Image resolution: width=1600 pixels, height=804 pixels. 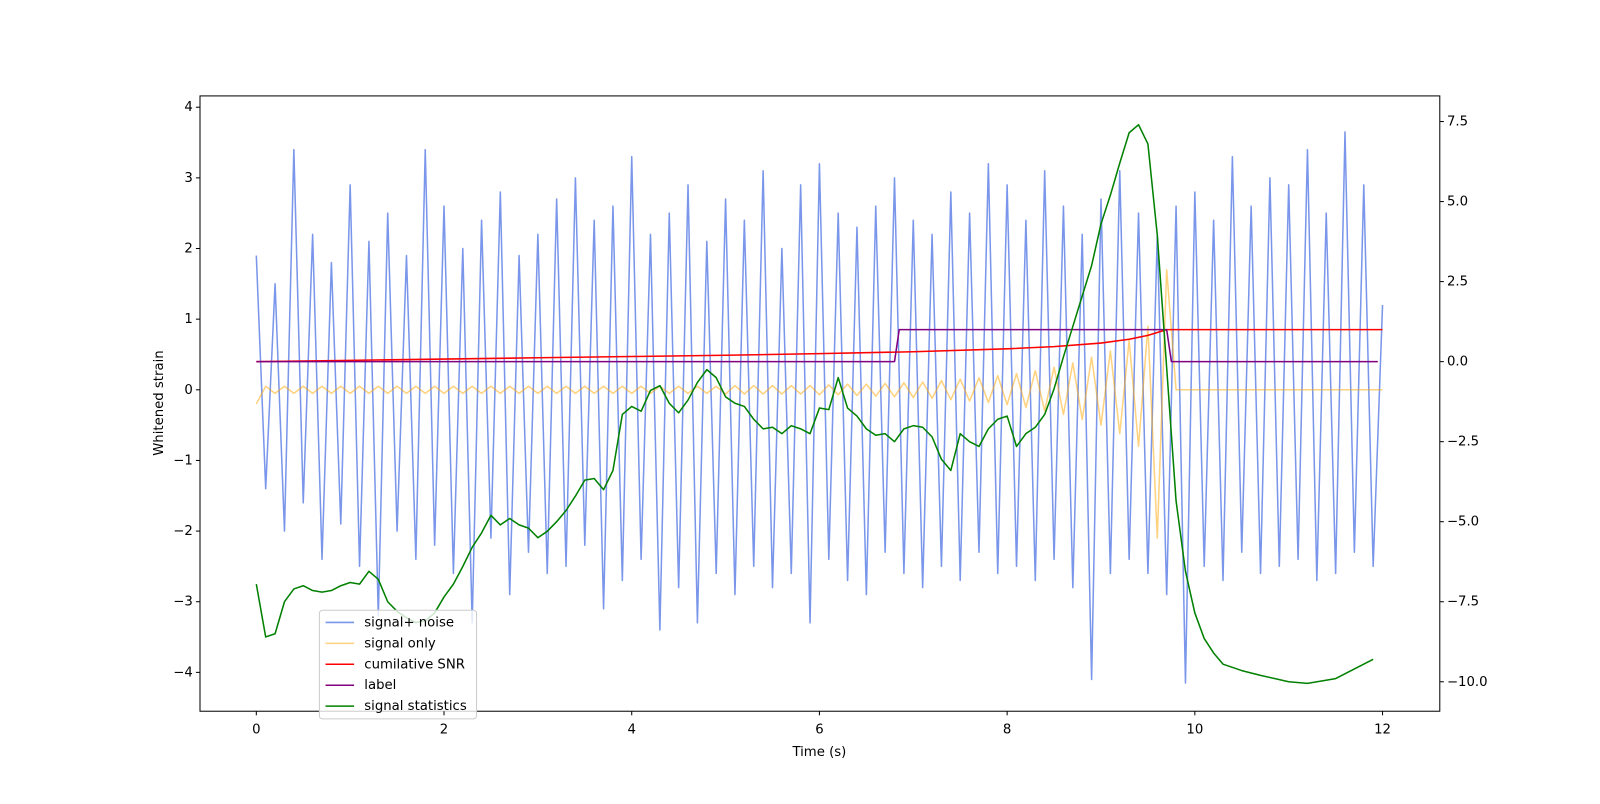 I want to click on y2-tick-label: −7.5, so click(x=1463, y=602).